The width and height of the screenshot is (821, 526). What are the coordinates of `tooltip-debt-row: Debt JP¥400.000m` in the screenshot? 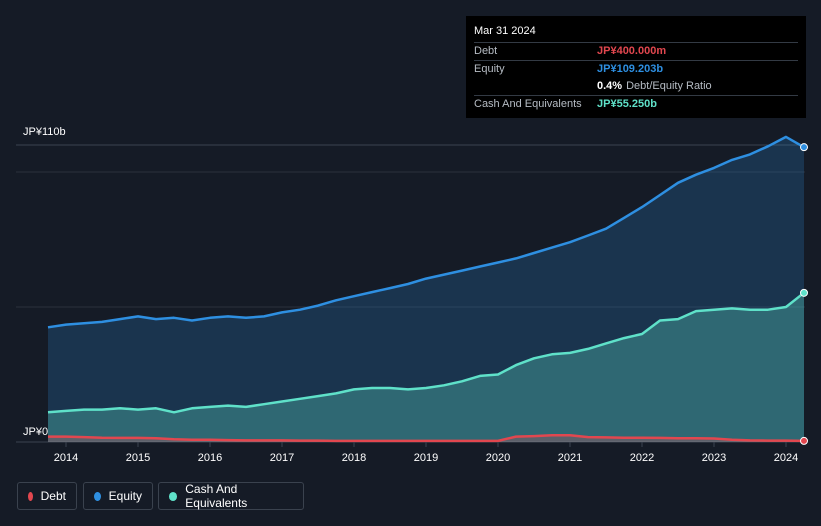 It's located at (636, 51).